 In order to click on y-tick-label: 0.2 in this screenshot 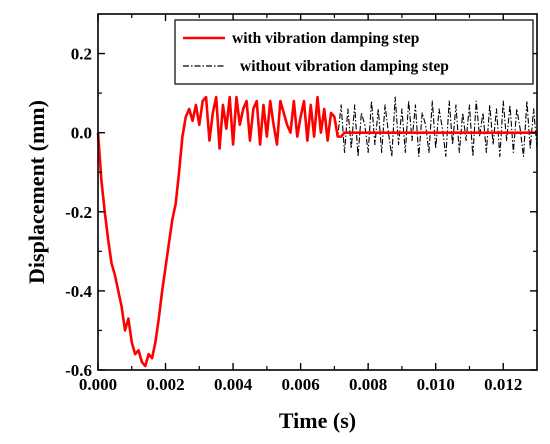, I will do `click(81, 54)`.